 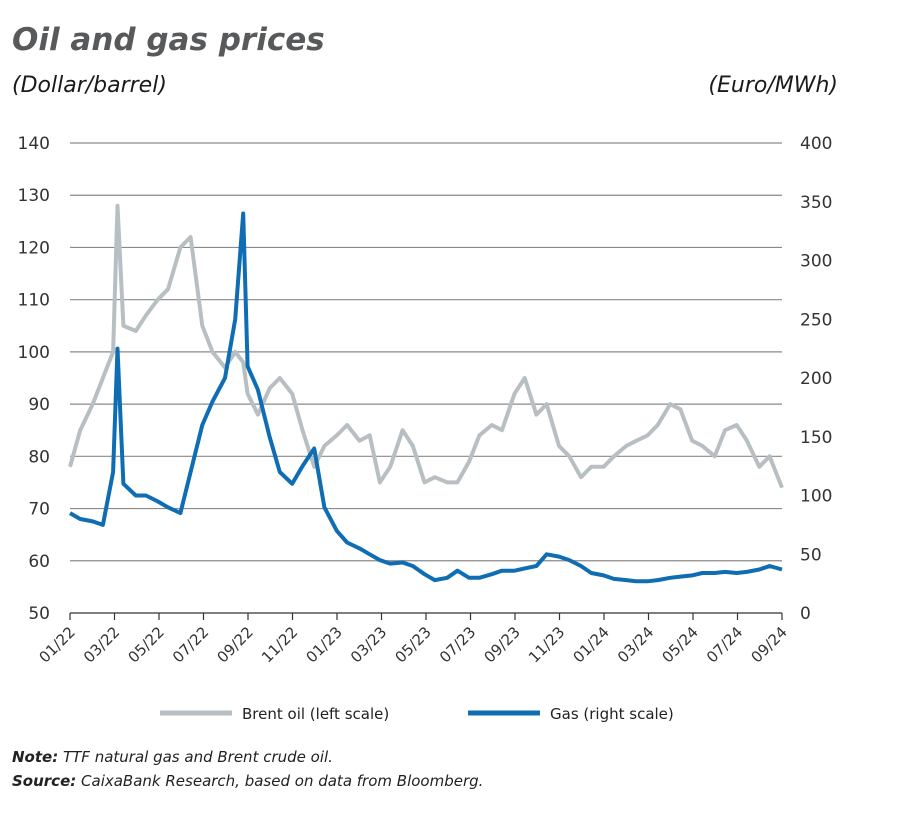 I want to click on left-tick-label: 60, so click(x=39, y=562).